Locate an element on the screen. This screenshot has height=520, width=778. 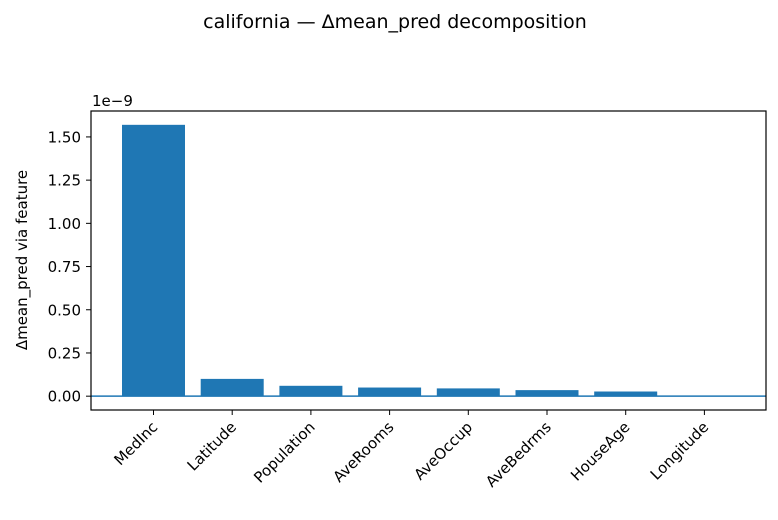
chart-title: california — Δmean_pred decomposition is located at coordinates (395, 22).